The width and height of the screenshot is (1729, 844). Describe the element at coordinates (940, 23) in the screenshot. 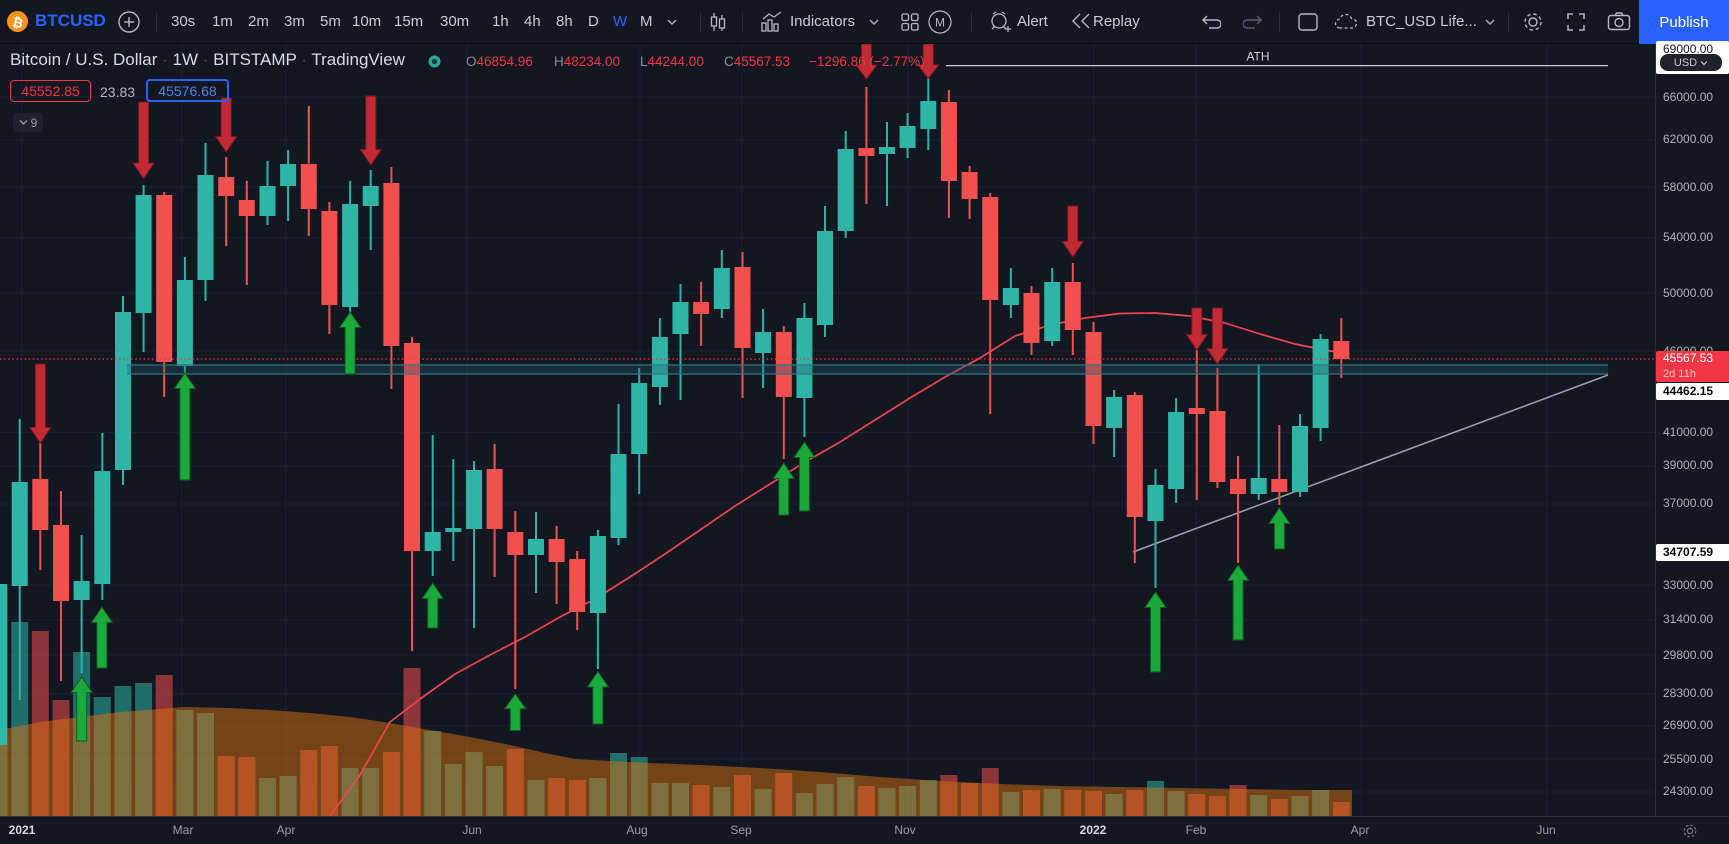

I see `svg-text: M` at that location.